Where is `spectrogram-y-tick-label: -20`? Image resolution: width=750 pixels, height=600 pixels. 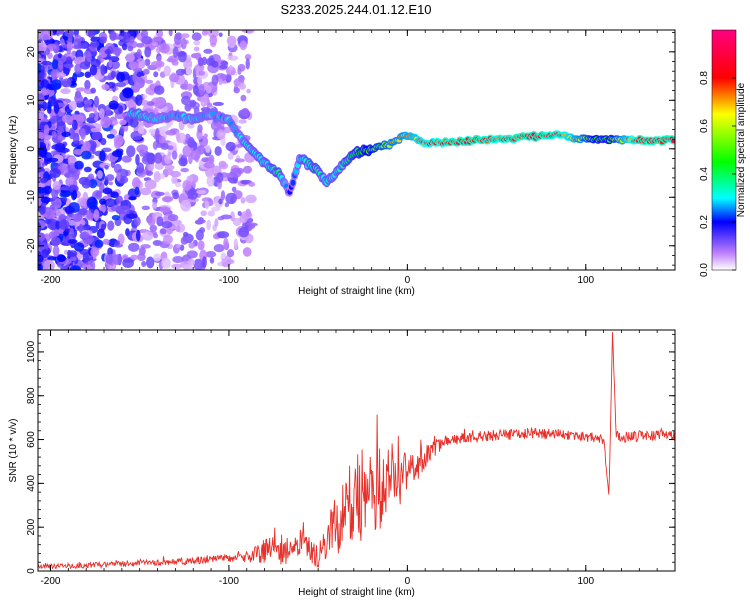 spectrogram-y-tick-label: -20 is located at coordinates (31, 245).